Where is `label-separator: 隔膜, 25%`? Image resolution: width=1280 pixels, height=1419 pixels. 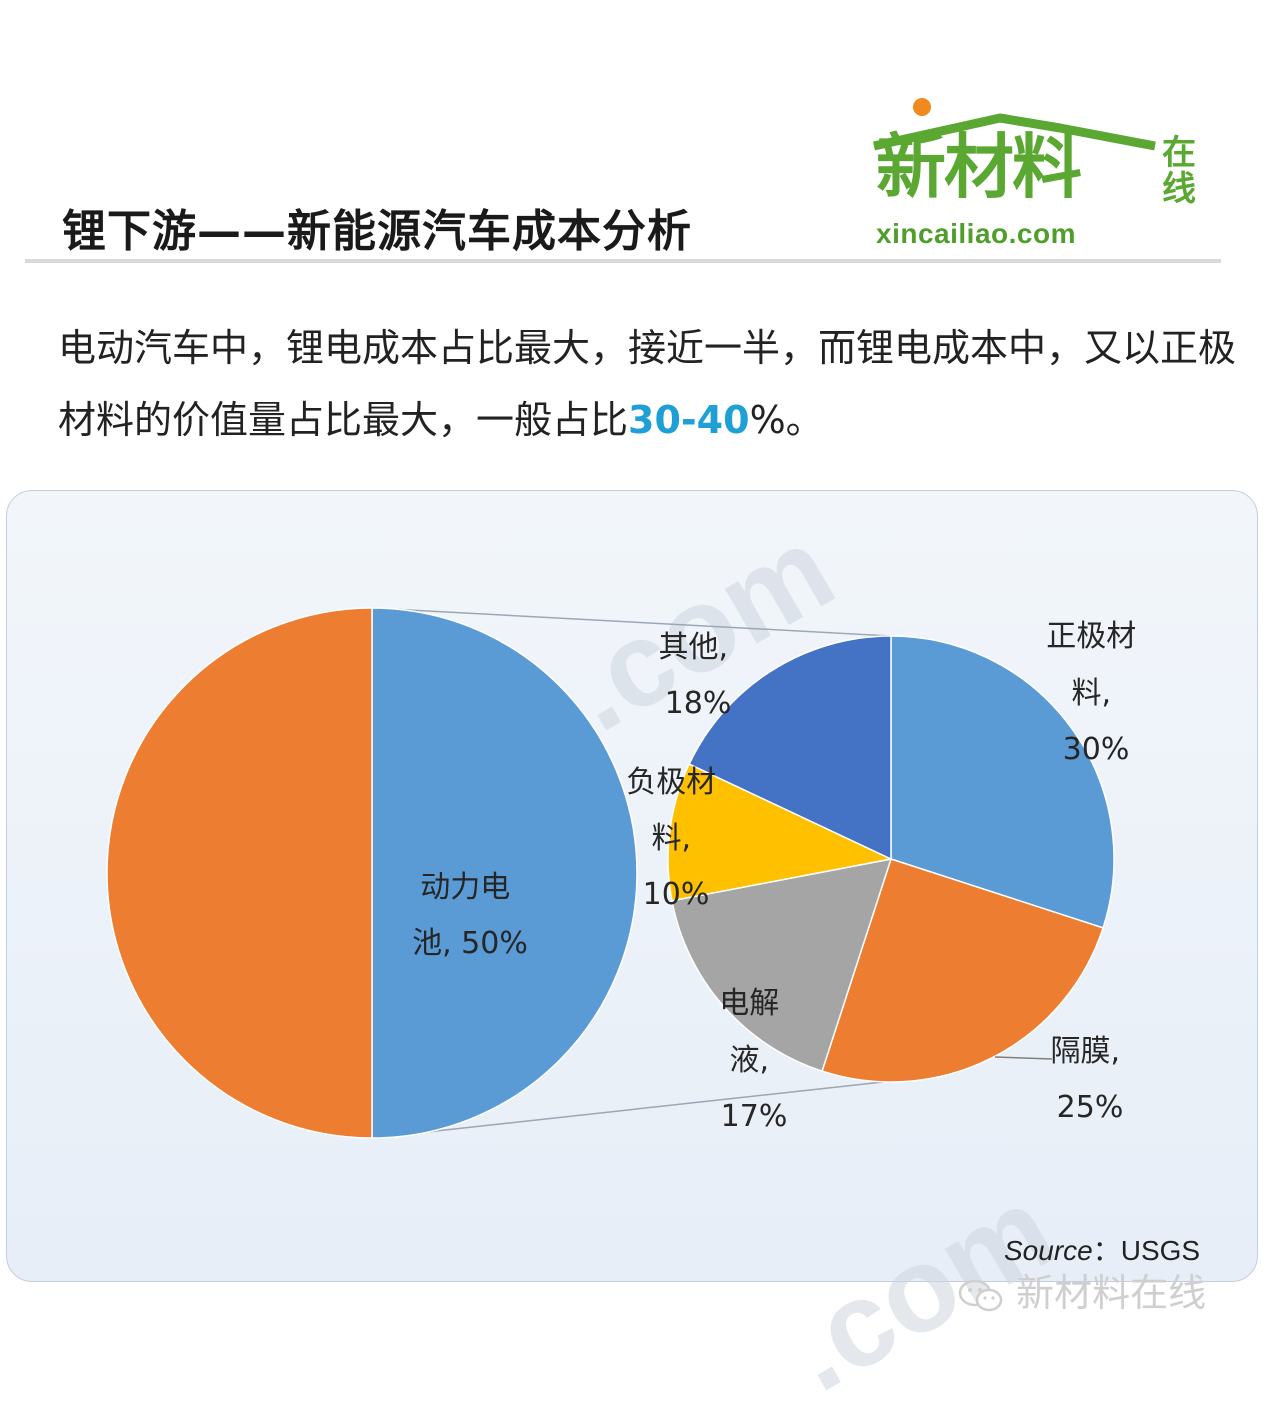 label-separator: 隔膜, 25% is located at coordinates (1089, 1079).